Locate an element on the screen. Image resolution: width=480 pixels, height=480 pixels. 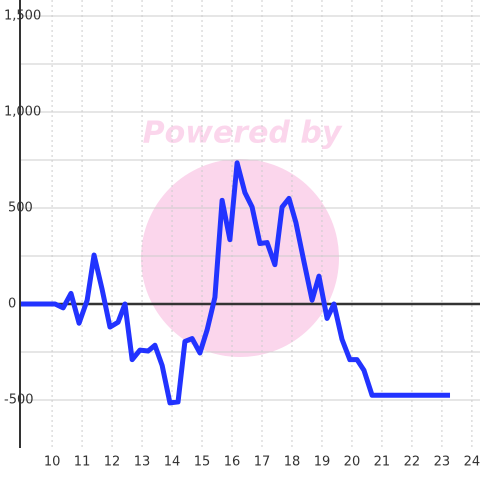
y-tick-label: -500 is located at coordinates (19, 400).